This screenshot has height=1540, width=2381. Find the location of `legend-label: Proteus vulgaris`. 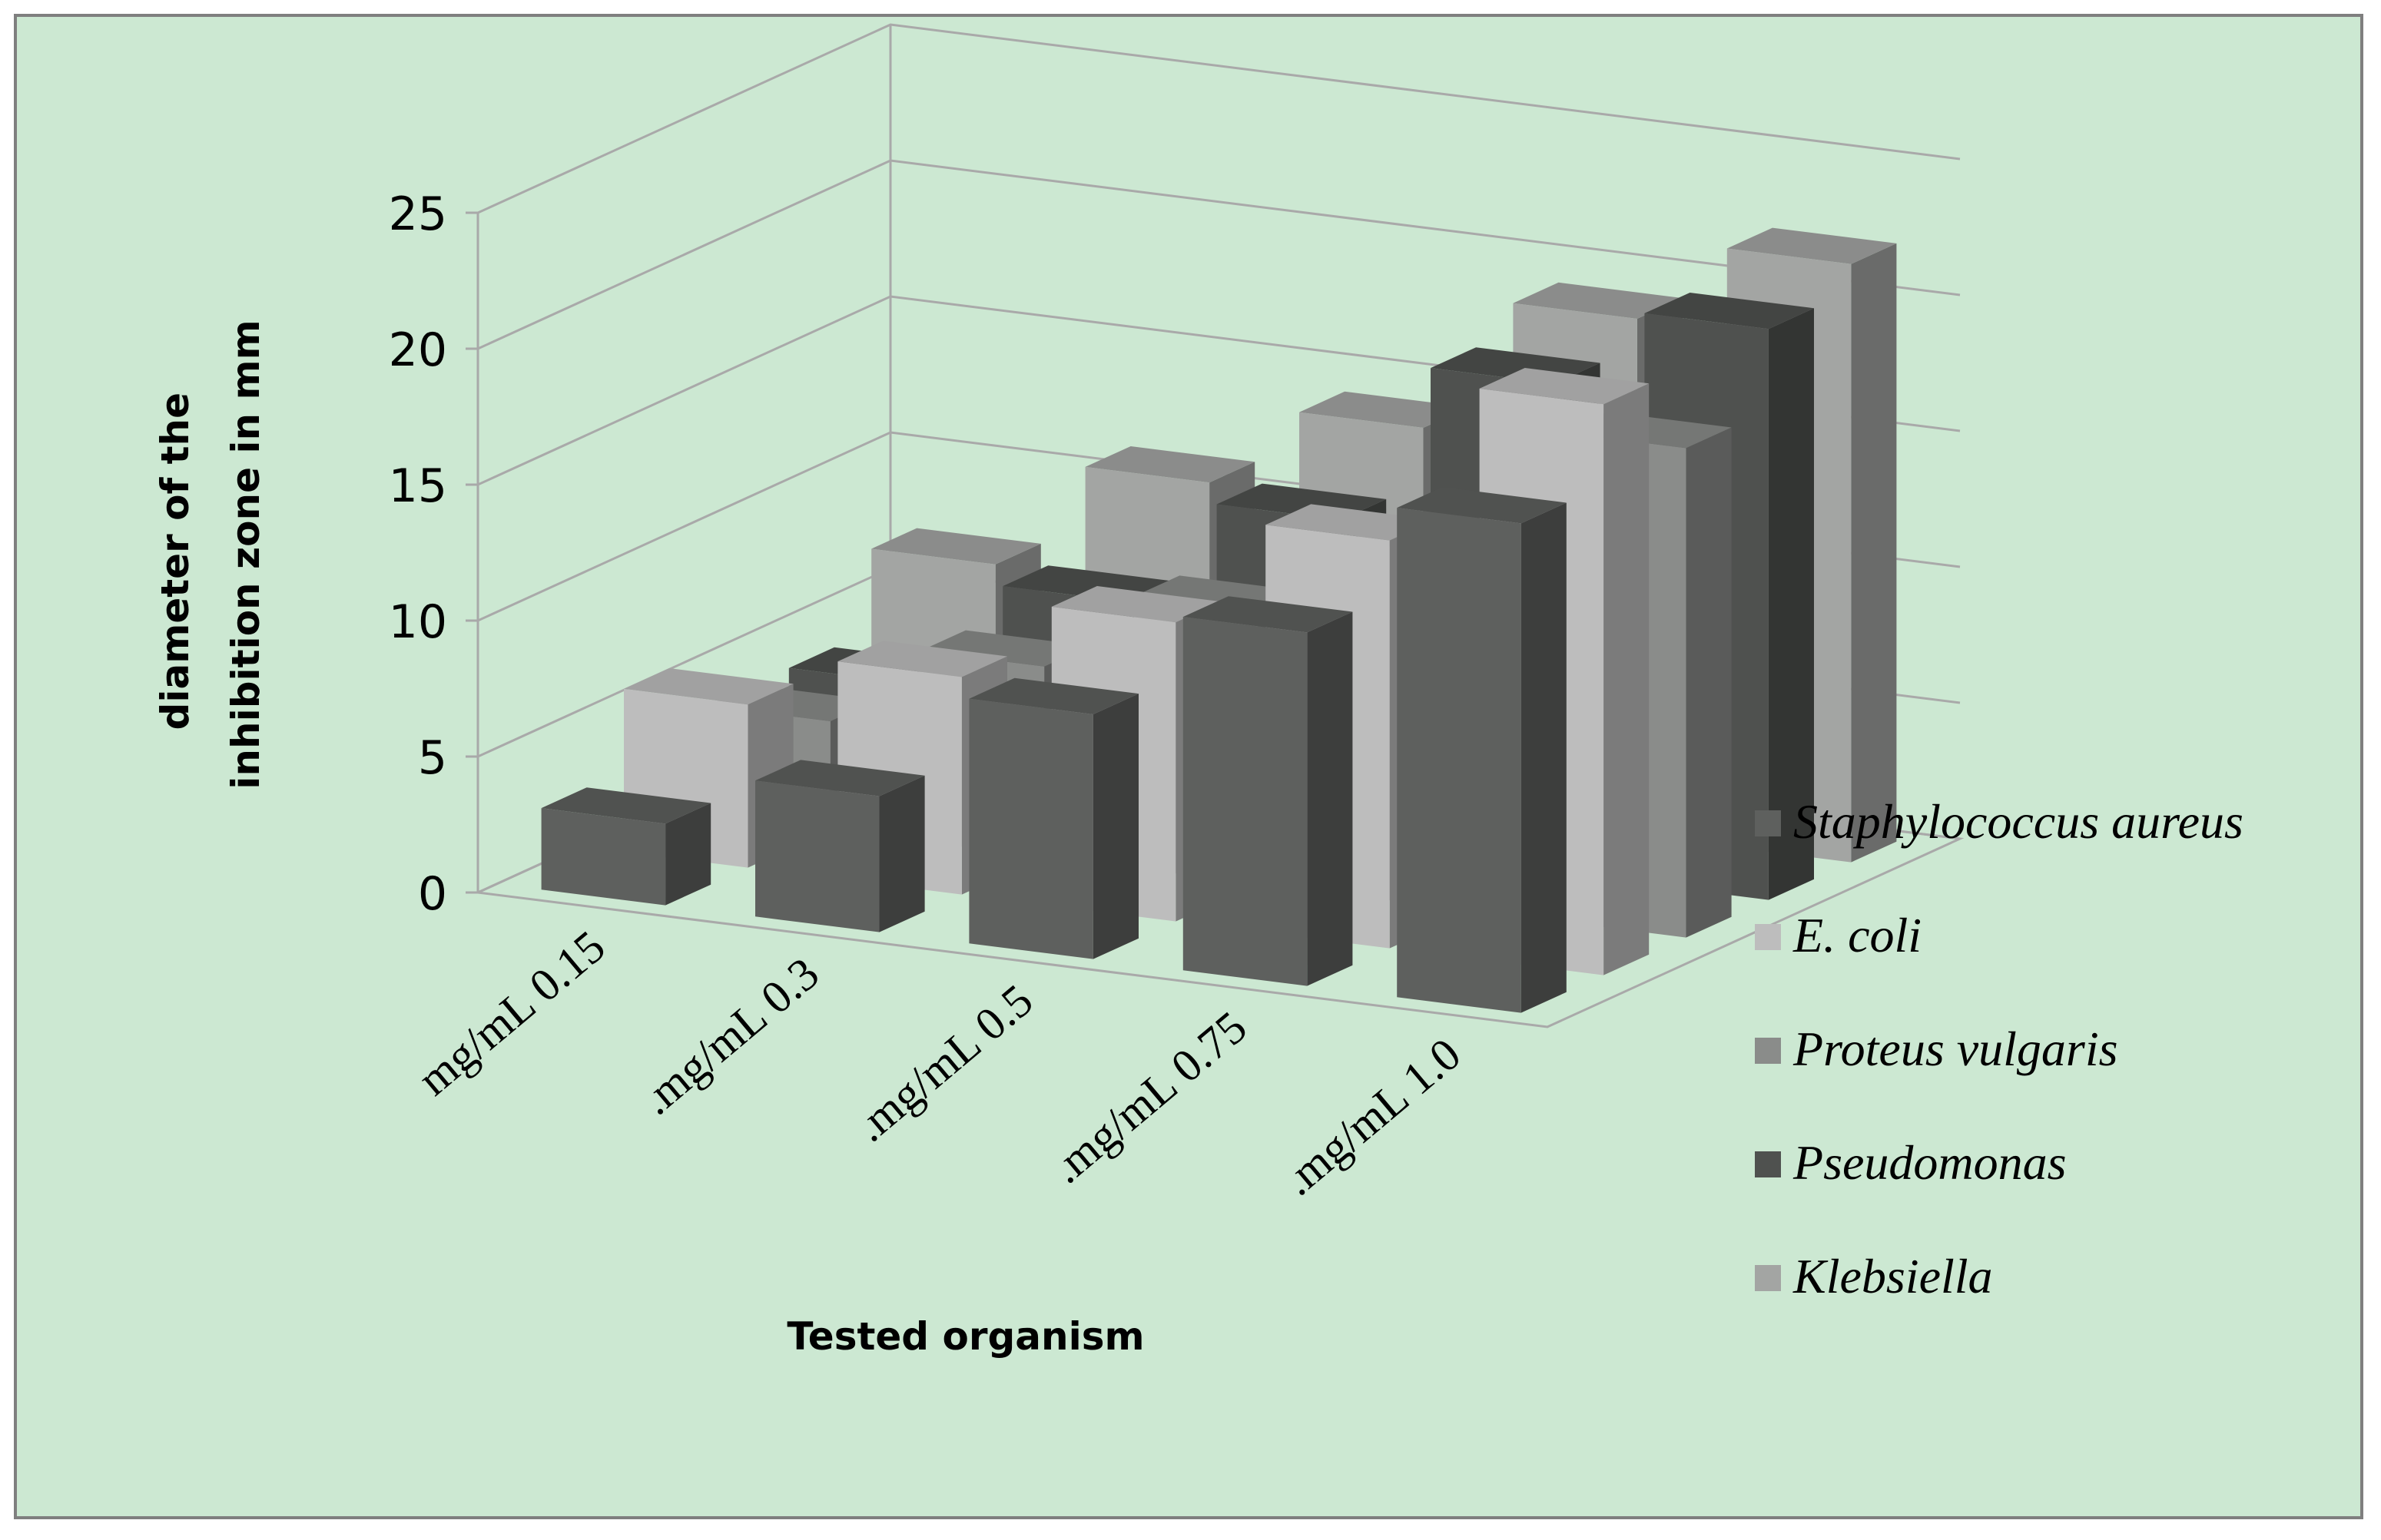

legend-label: Proteus vulgaris is located at coordinates (1955, 1049).